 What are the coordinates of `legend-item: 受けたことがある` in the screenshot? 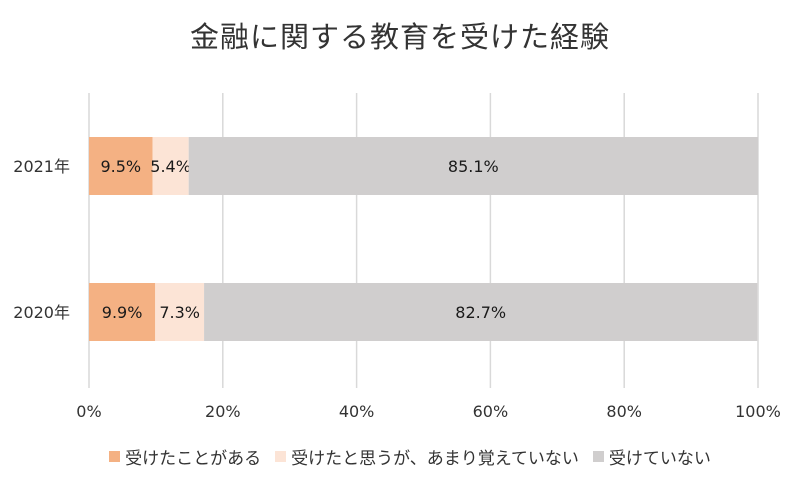 It's located at (185, 456).